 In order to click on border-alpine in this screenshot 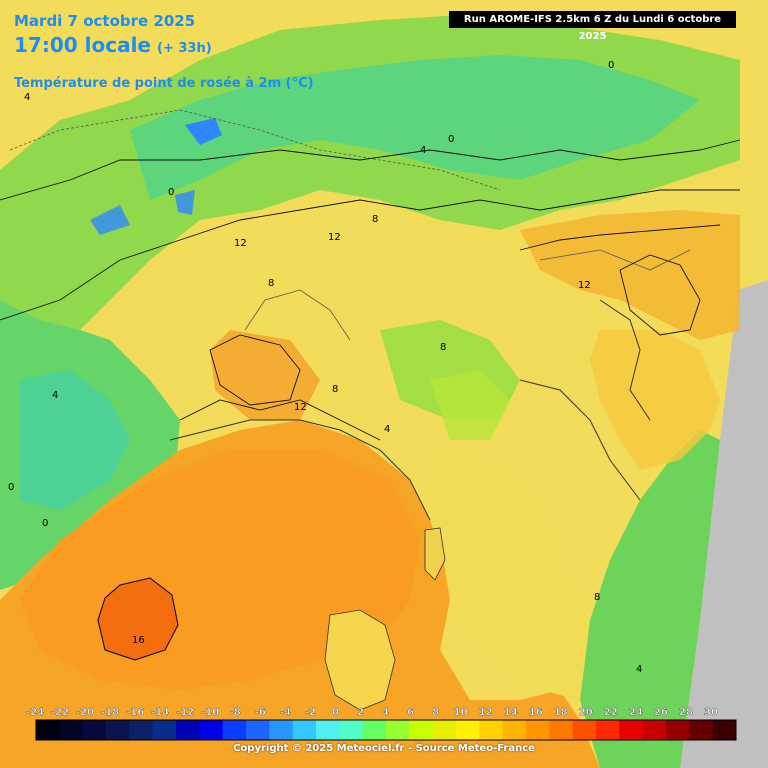, I will do `click(255, 150)`.